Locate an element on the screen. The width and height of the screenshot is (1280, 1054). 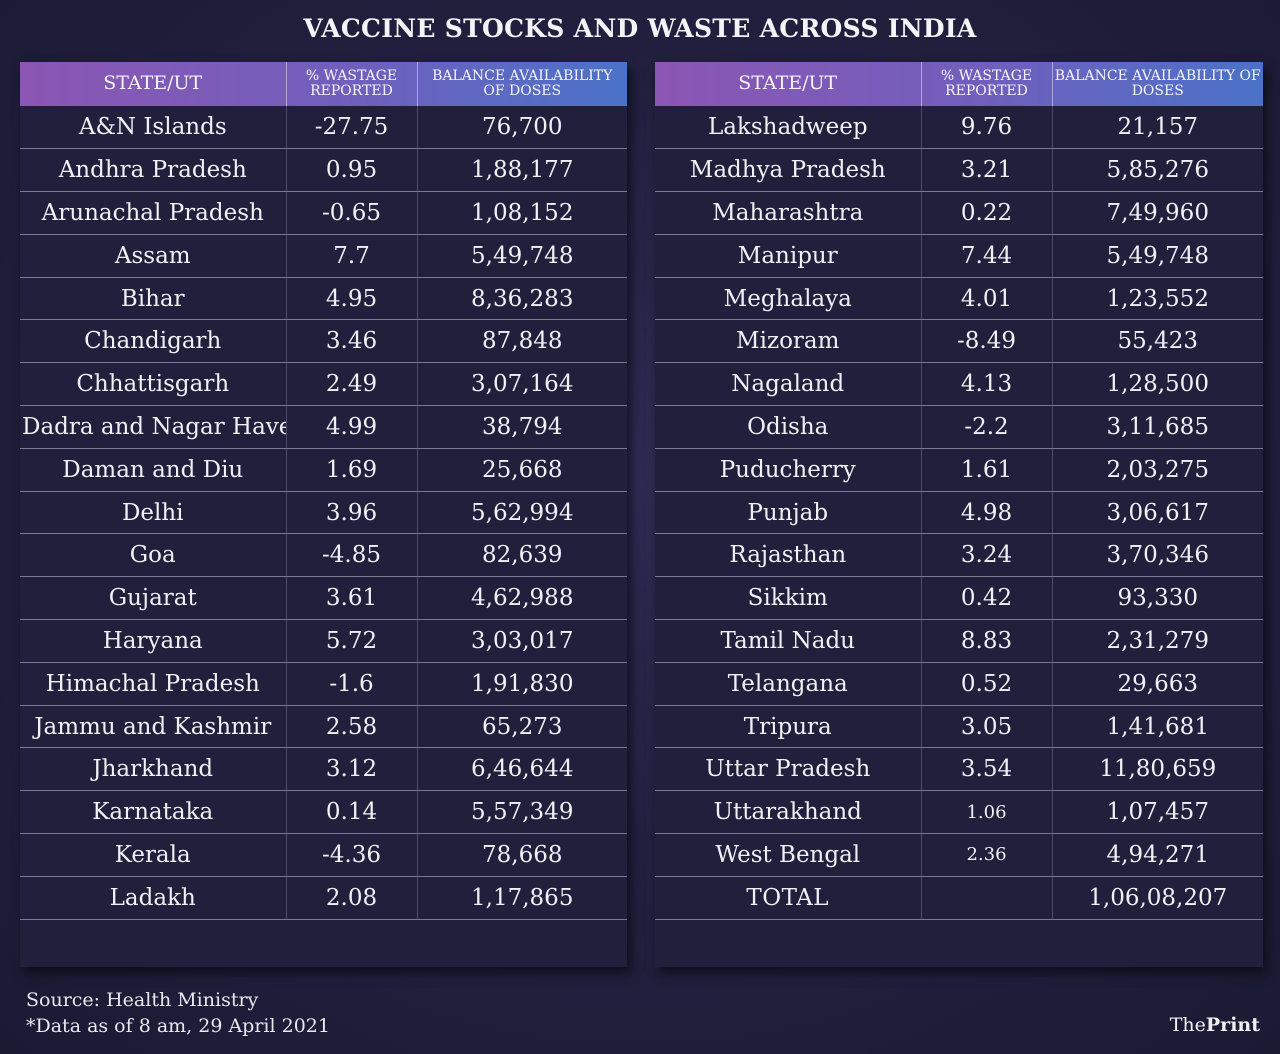
wastage-cell: 8.83 is located at coordinates (987, 641).